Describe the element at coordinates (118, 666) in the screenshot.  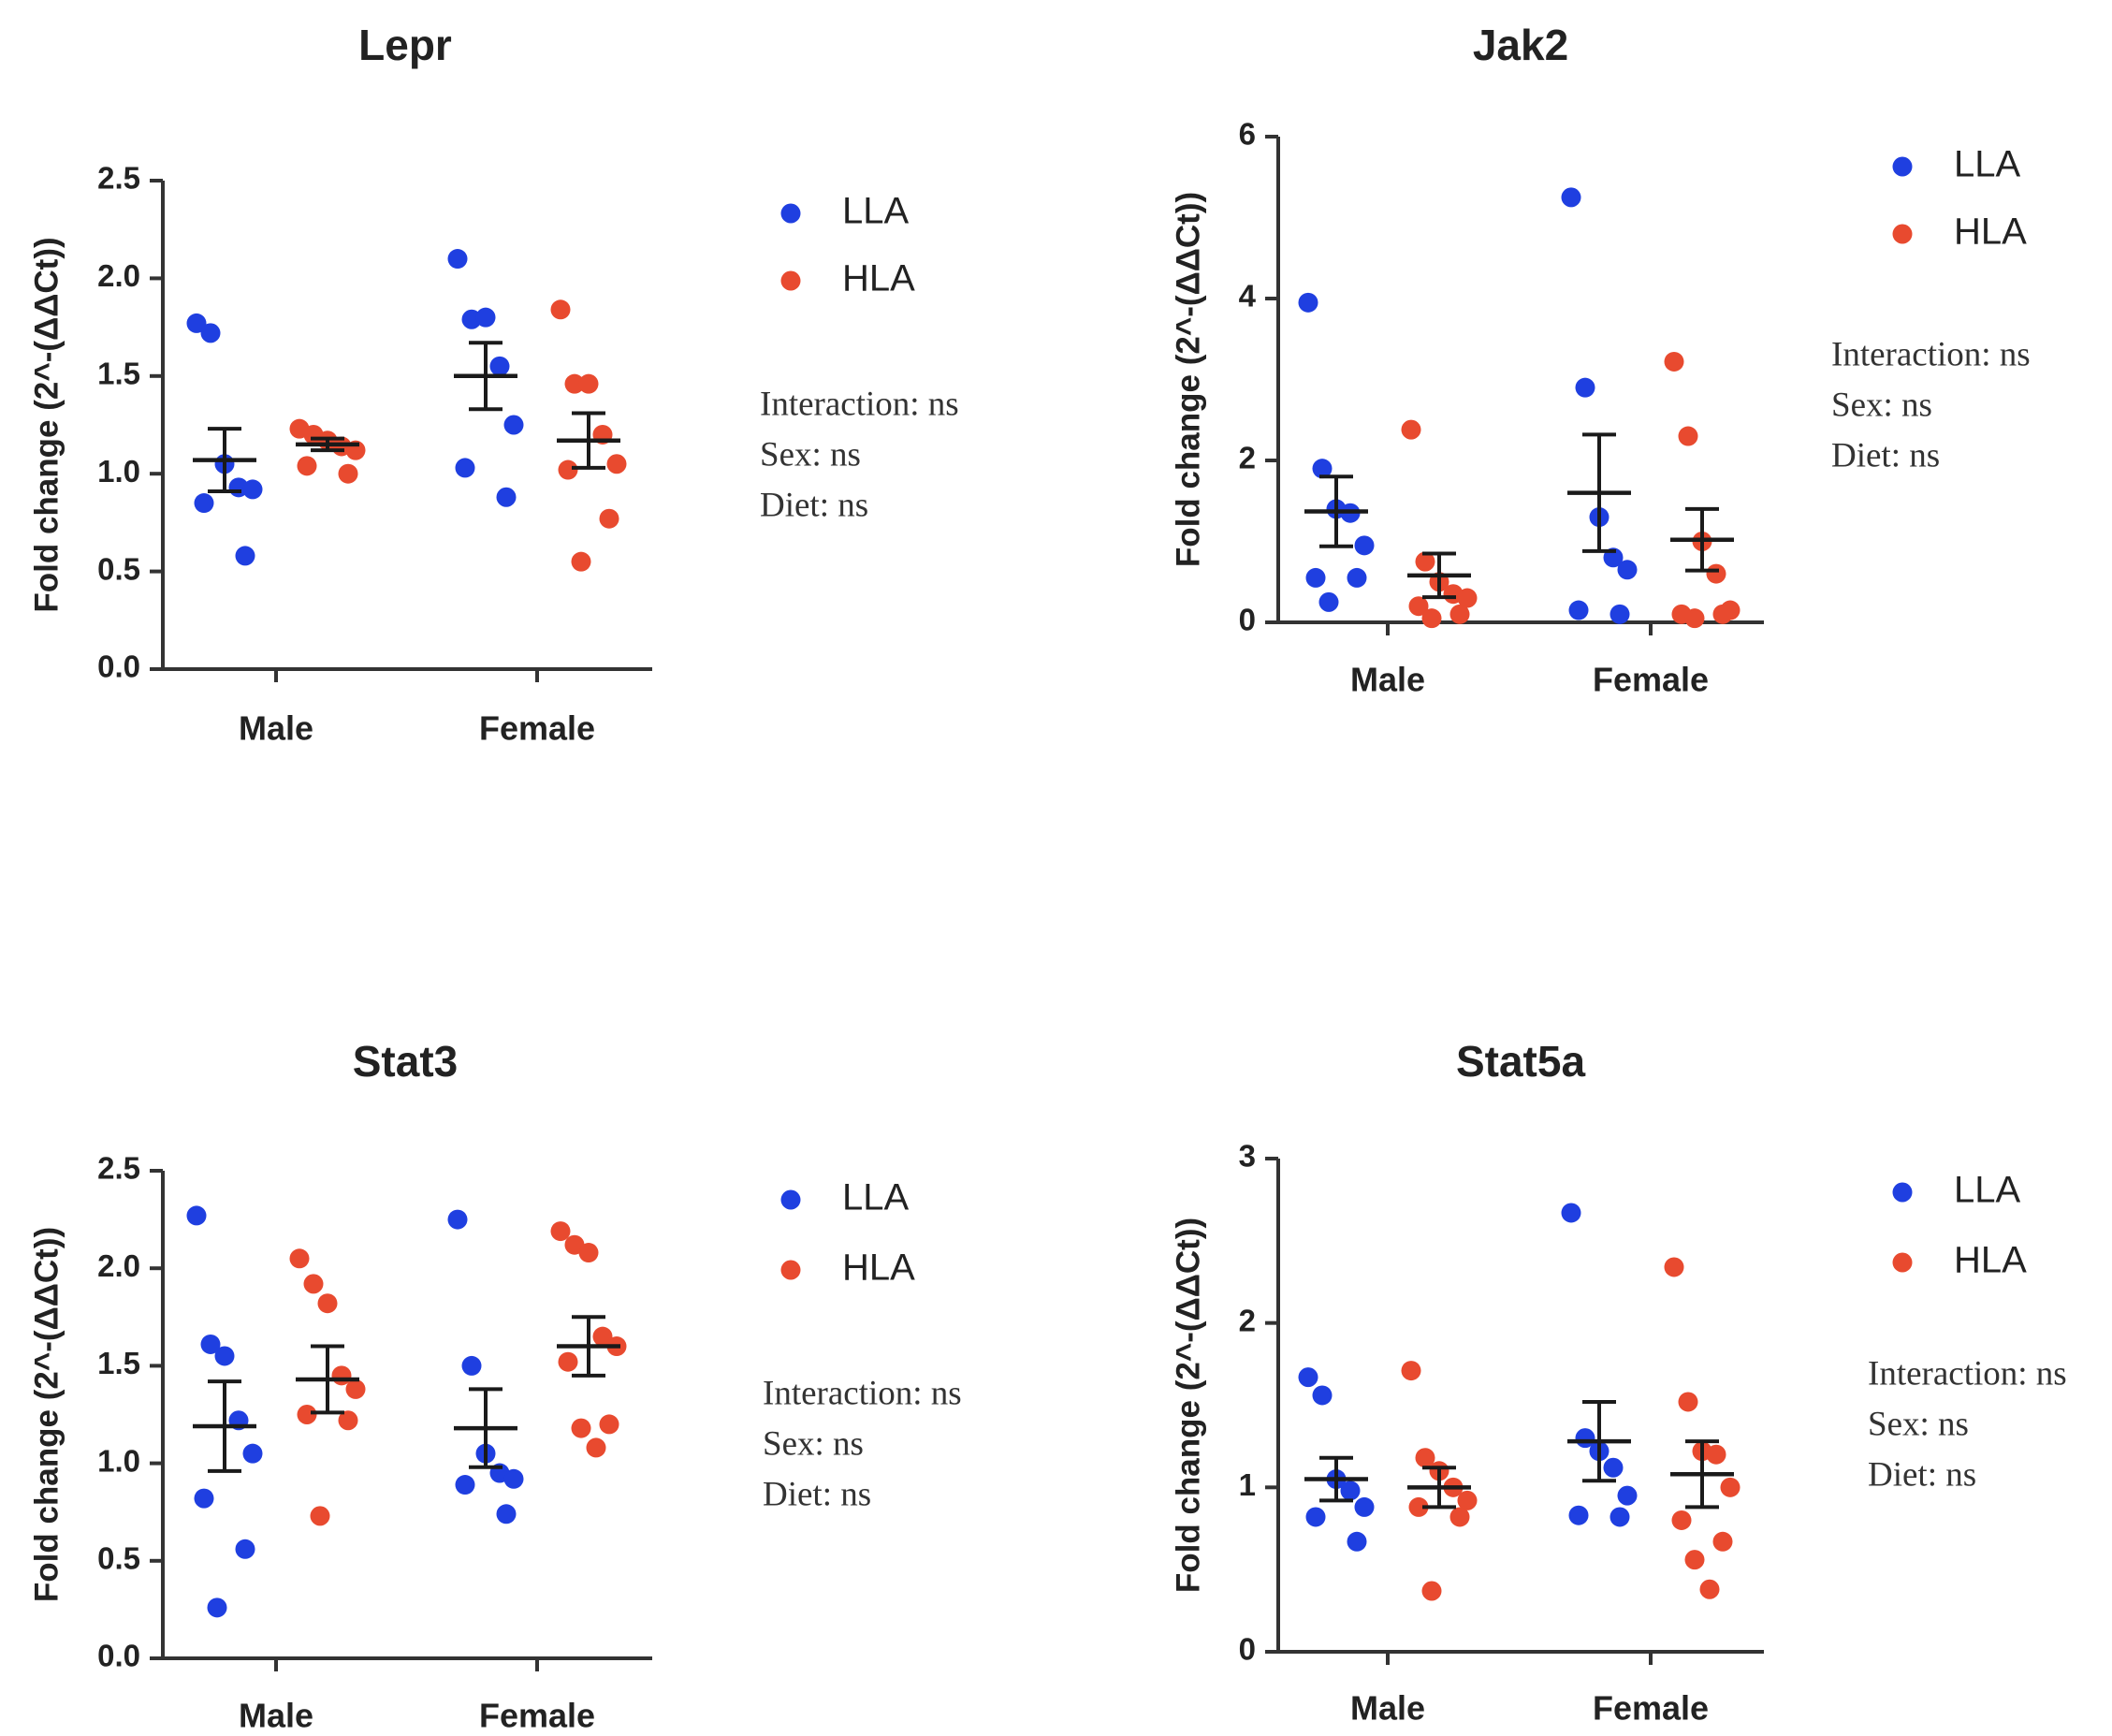
I see `y-tick-label: 0.0` at that location.